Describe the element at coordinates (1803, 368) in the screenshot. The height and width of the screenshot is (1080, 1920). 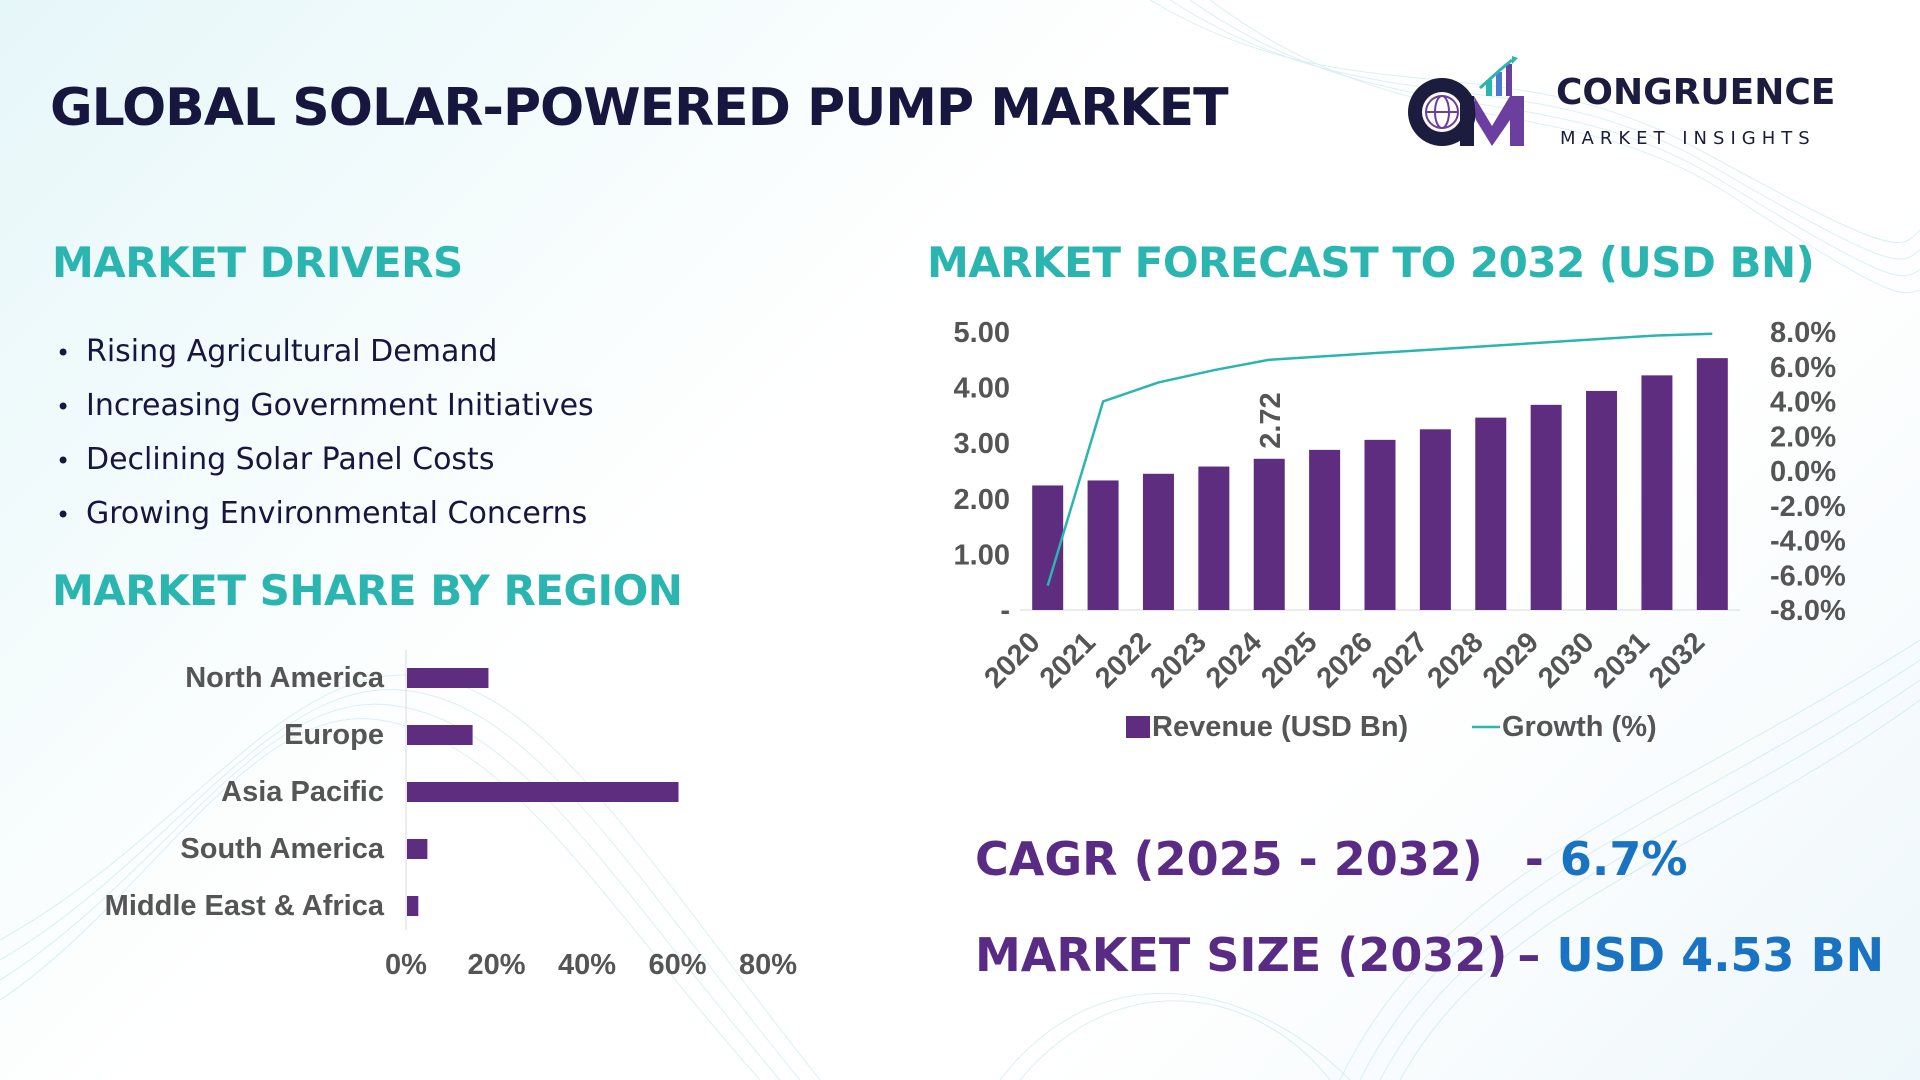
I see `forecast-y-right-tick: 6.0%` at that location.